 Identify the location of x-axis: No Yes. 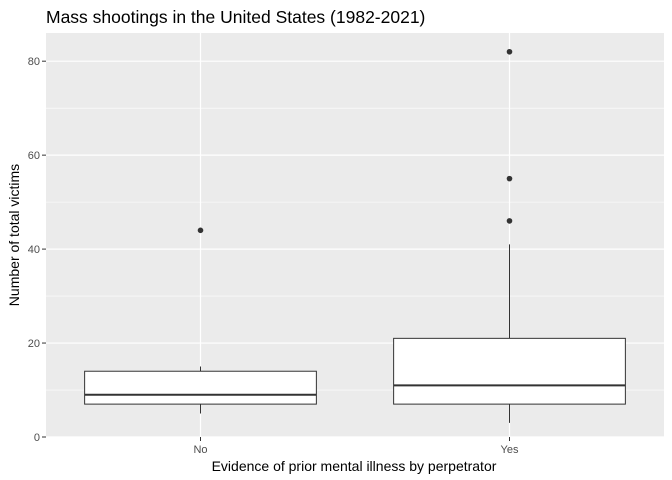
(356, 446).